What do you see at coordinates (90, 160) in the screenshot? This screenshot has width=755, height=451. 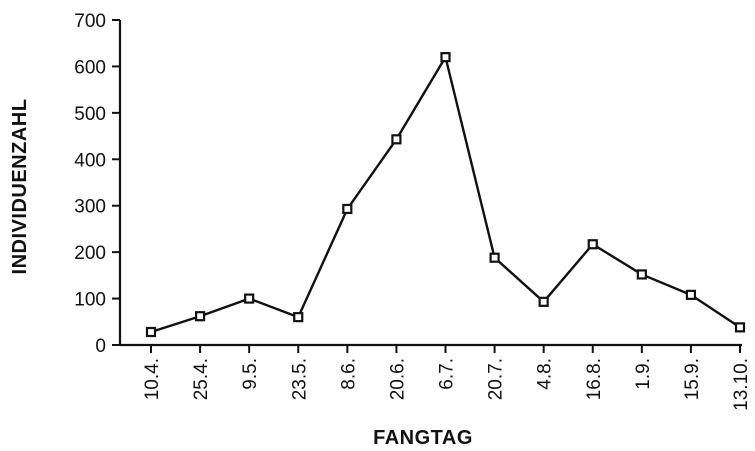 I see `y-tick-label: 400` at bounding box center [90, 160].